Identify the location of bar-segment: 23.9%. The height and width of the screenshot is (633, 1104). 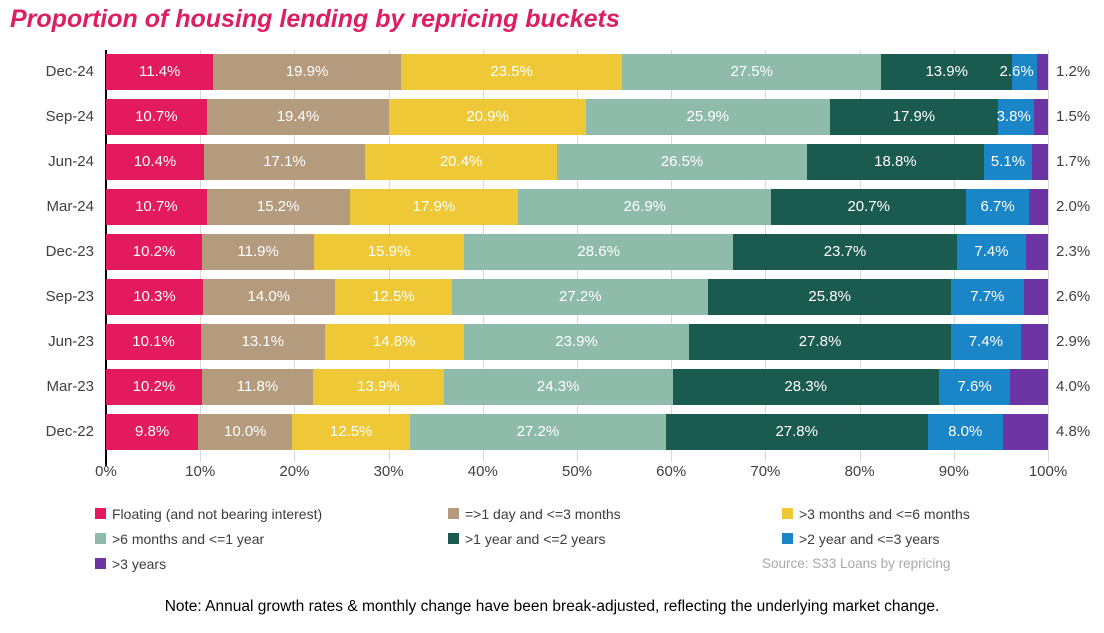
(576, 342).